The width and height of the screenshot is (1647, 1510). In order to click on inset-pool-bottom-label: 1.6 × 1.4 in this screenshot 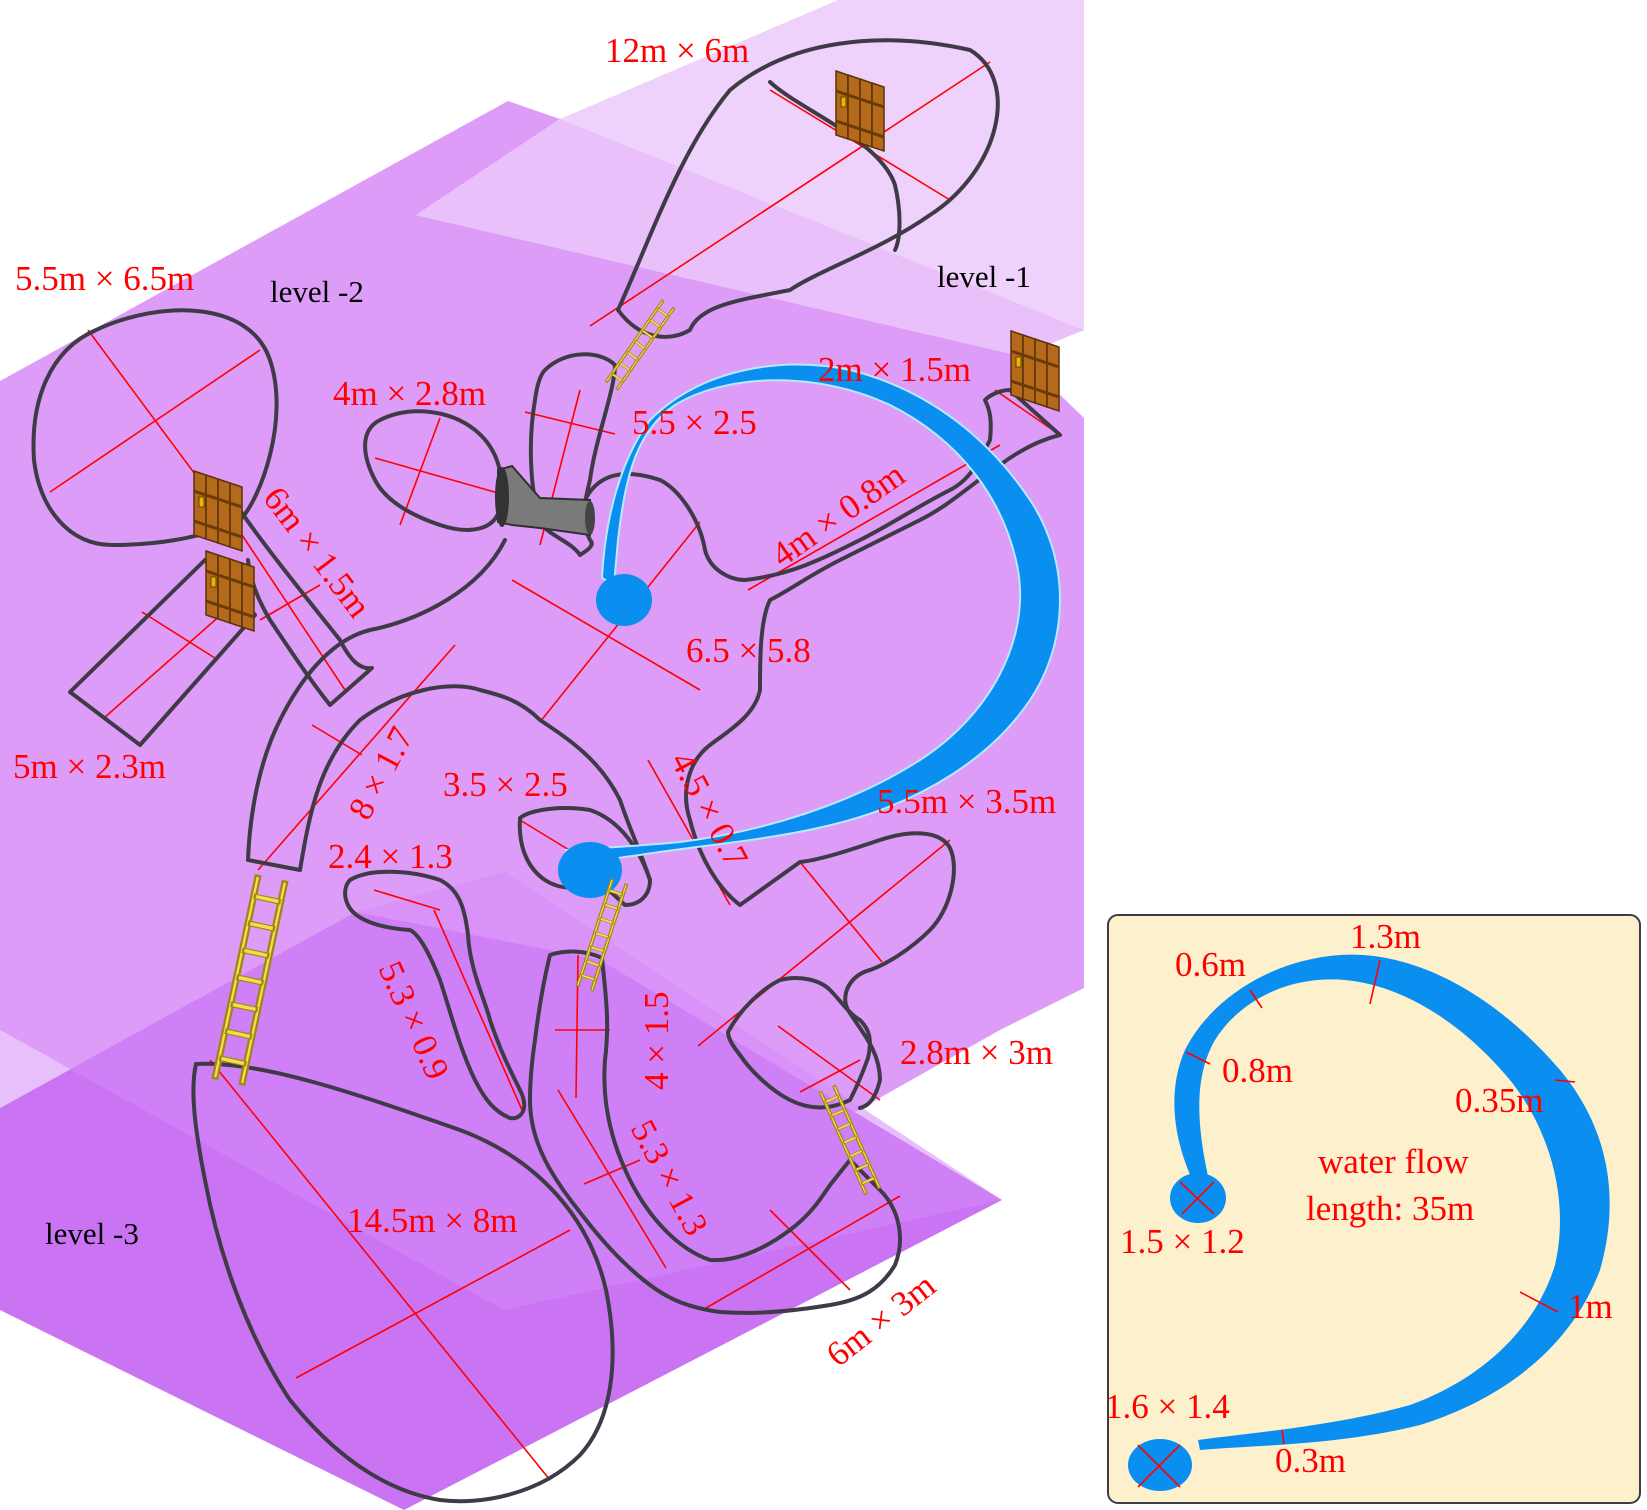, I will do `click(1167, 1406)`.